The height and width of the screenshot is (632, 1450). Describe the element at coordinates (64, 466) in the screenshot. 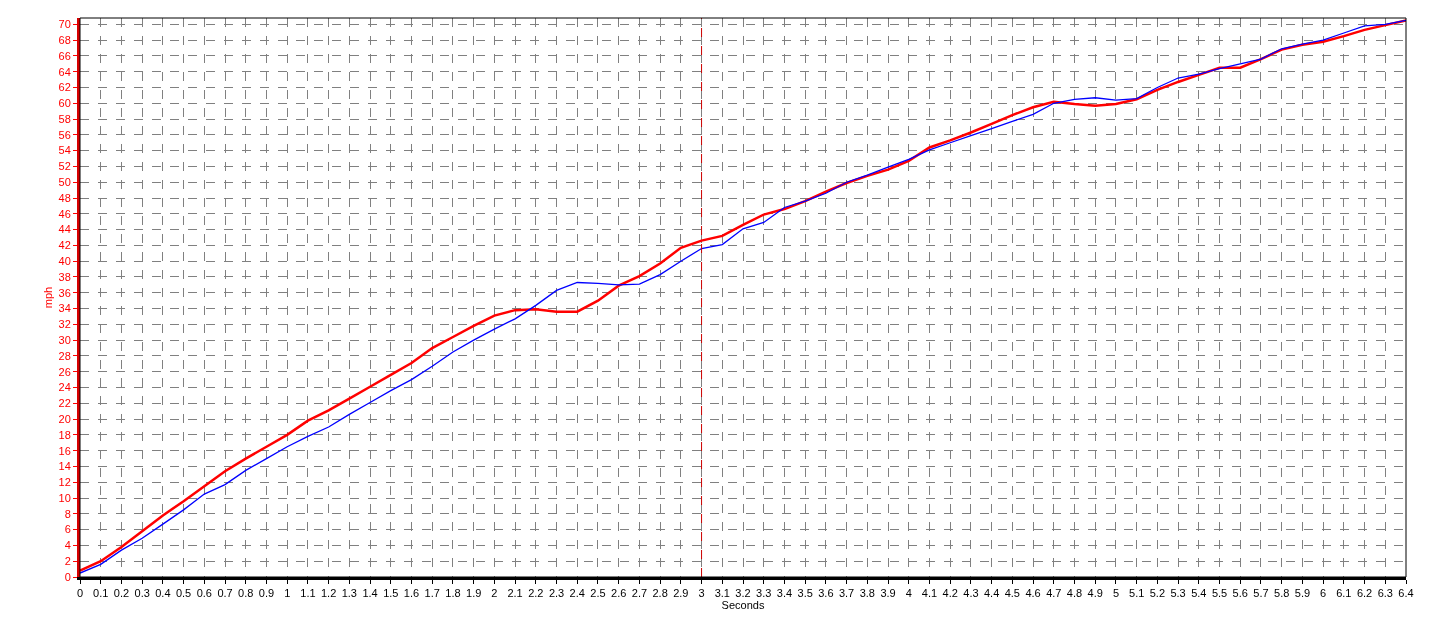

I see `y-tick-label: 14` at that location.